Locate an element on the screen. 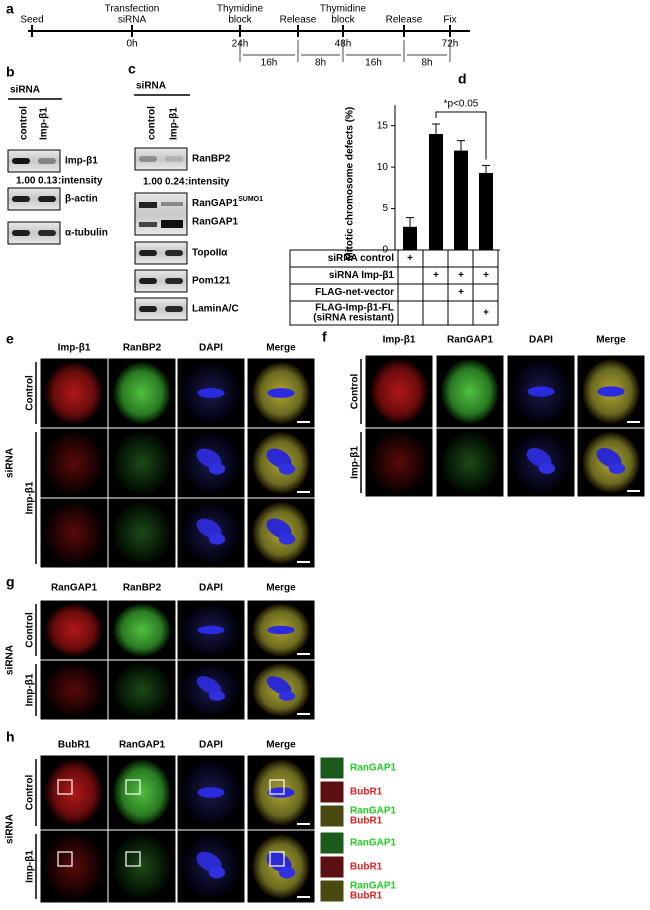  event-time: 0h is located at coordinates (131, 44).